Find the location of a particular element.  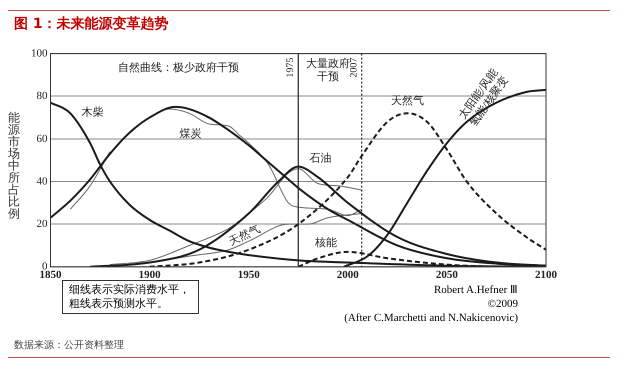

x-tick-label: 2050 is located at coordinates (447, 275).